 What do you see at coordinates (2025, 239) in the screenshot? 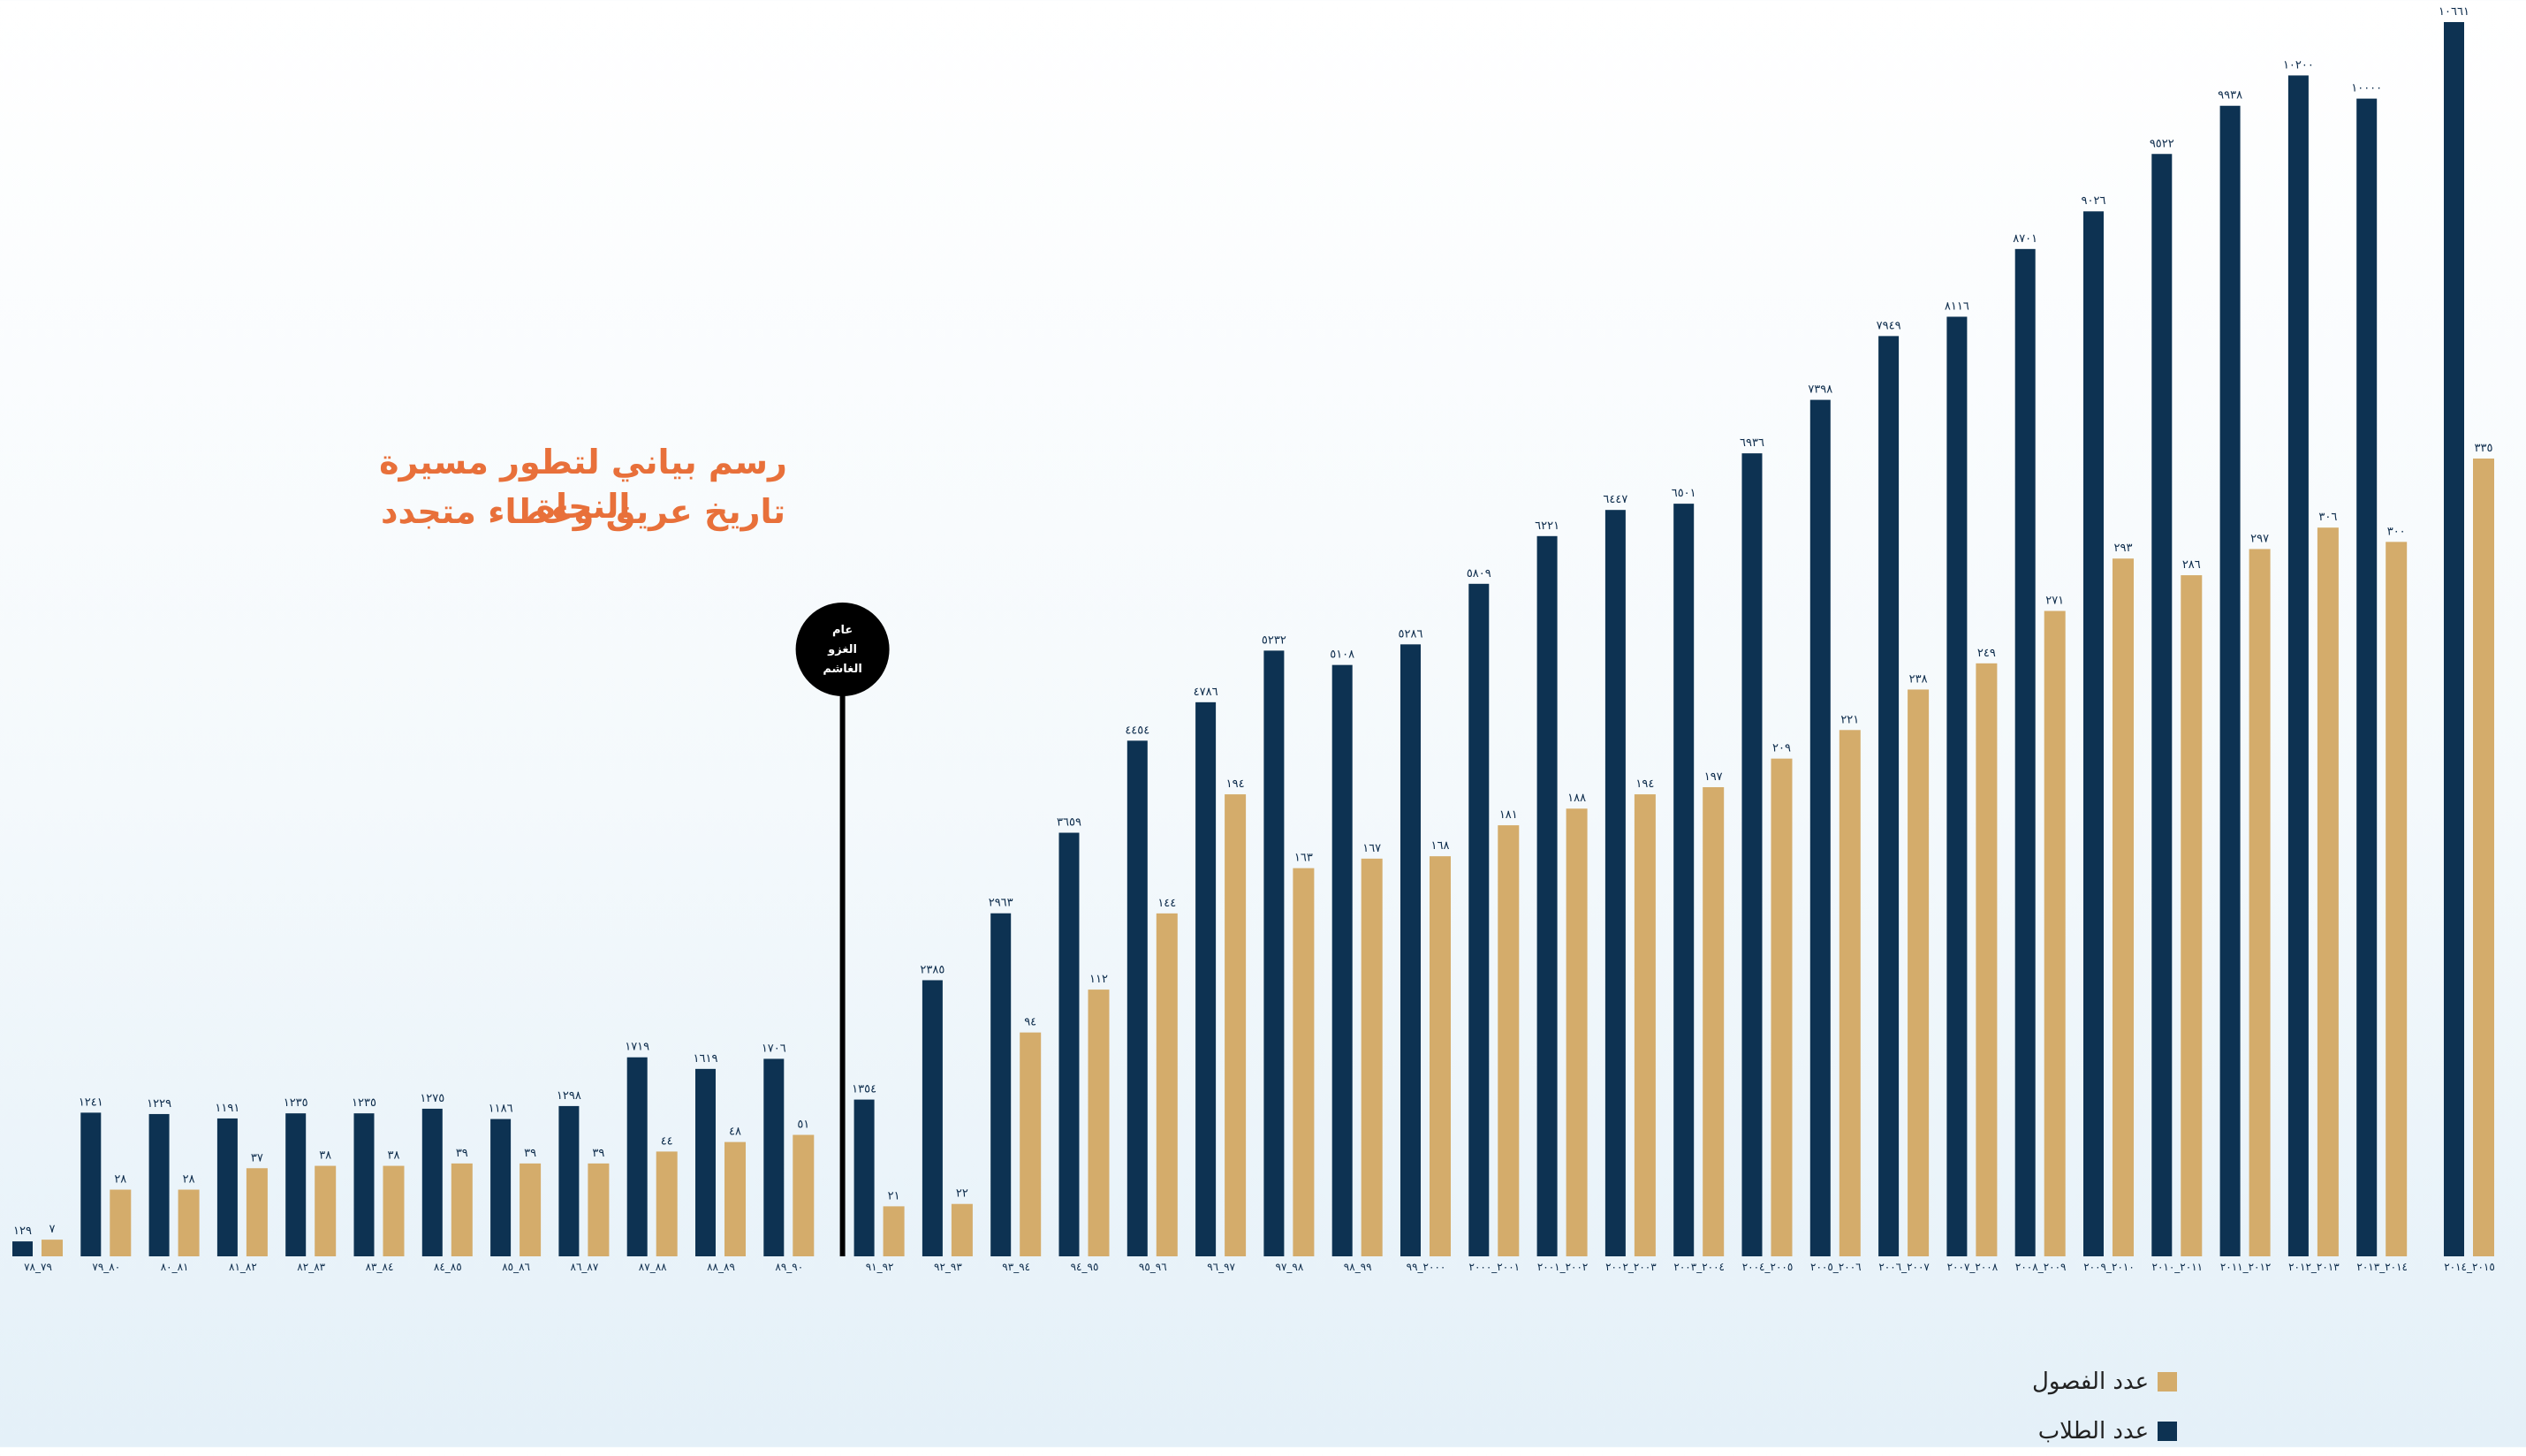
I see `bar-value-students: ٨٧٠١` at bounding box center [2025, 239].